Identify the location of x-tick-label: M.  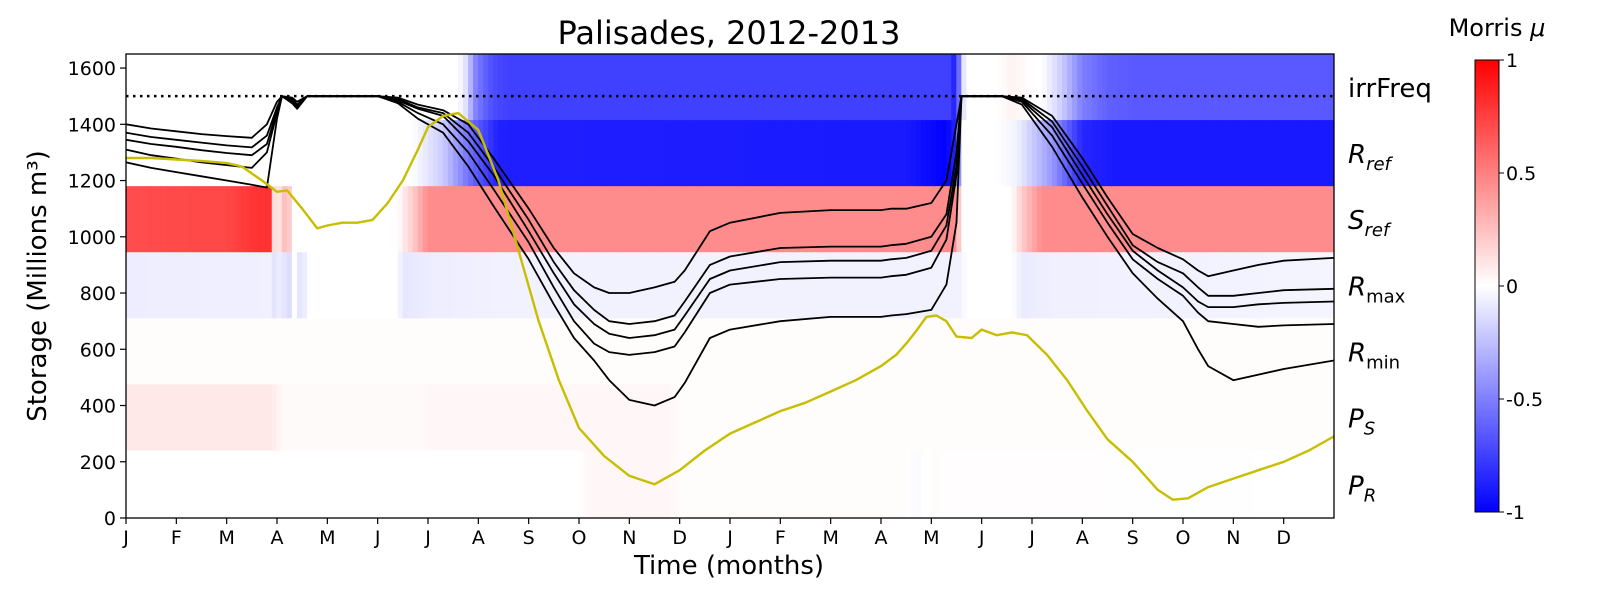
(226, 538).